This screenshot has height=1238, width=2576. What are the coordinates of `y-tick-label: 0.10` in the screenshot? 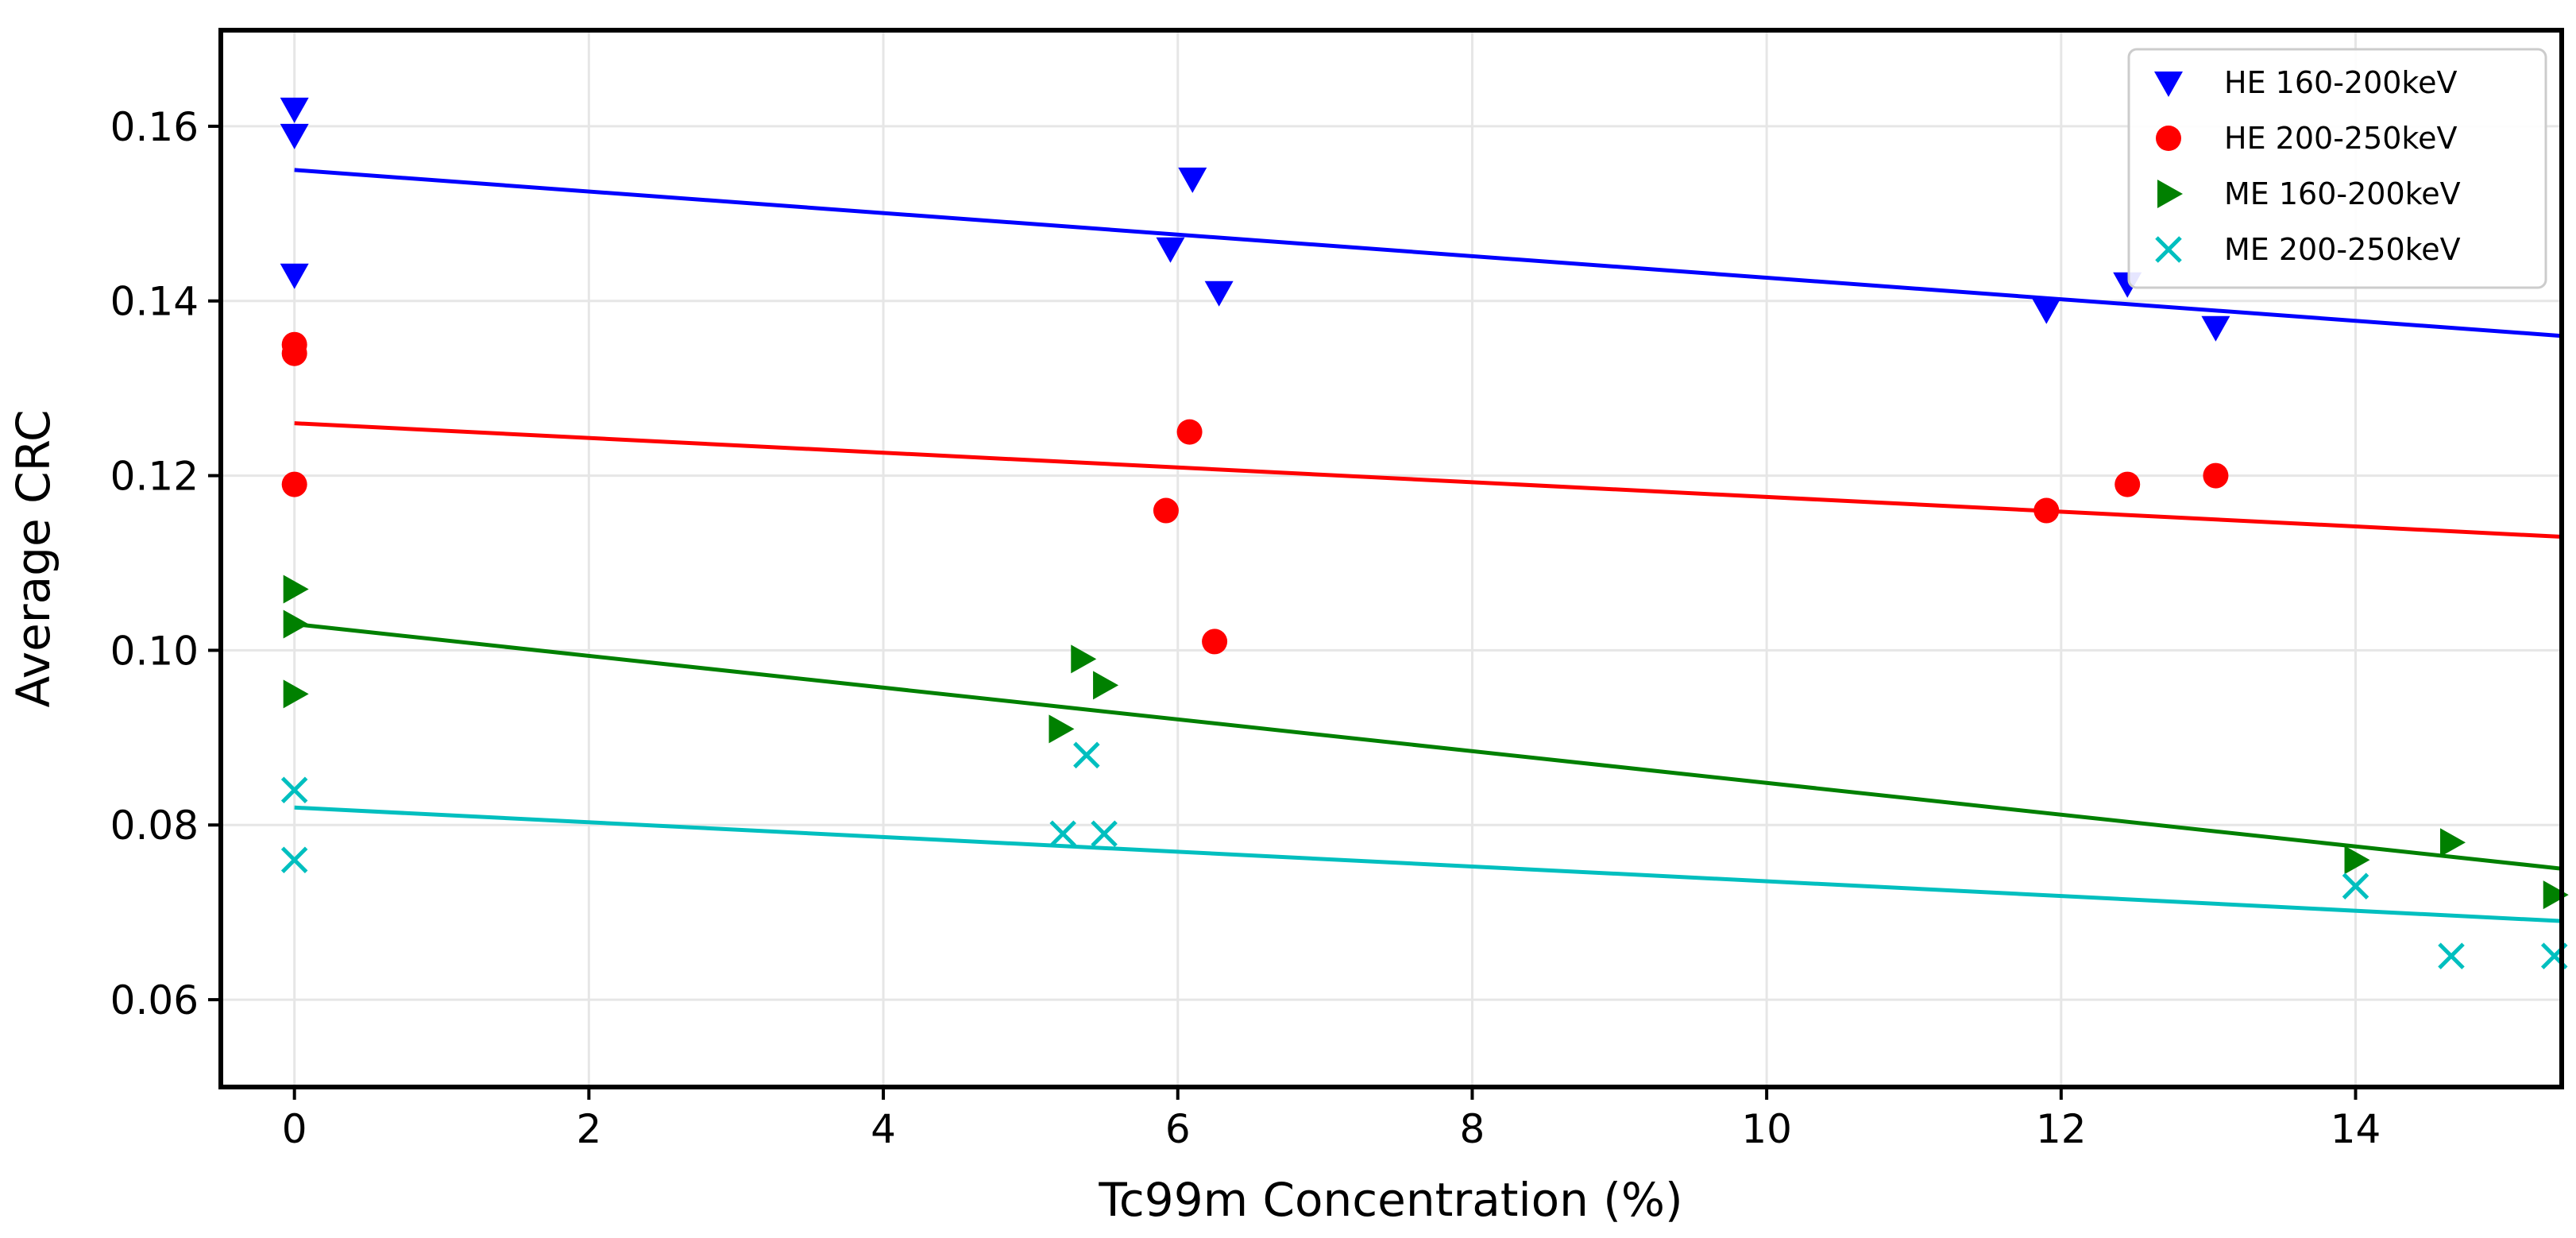 It's located at (154, 651).